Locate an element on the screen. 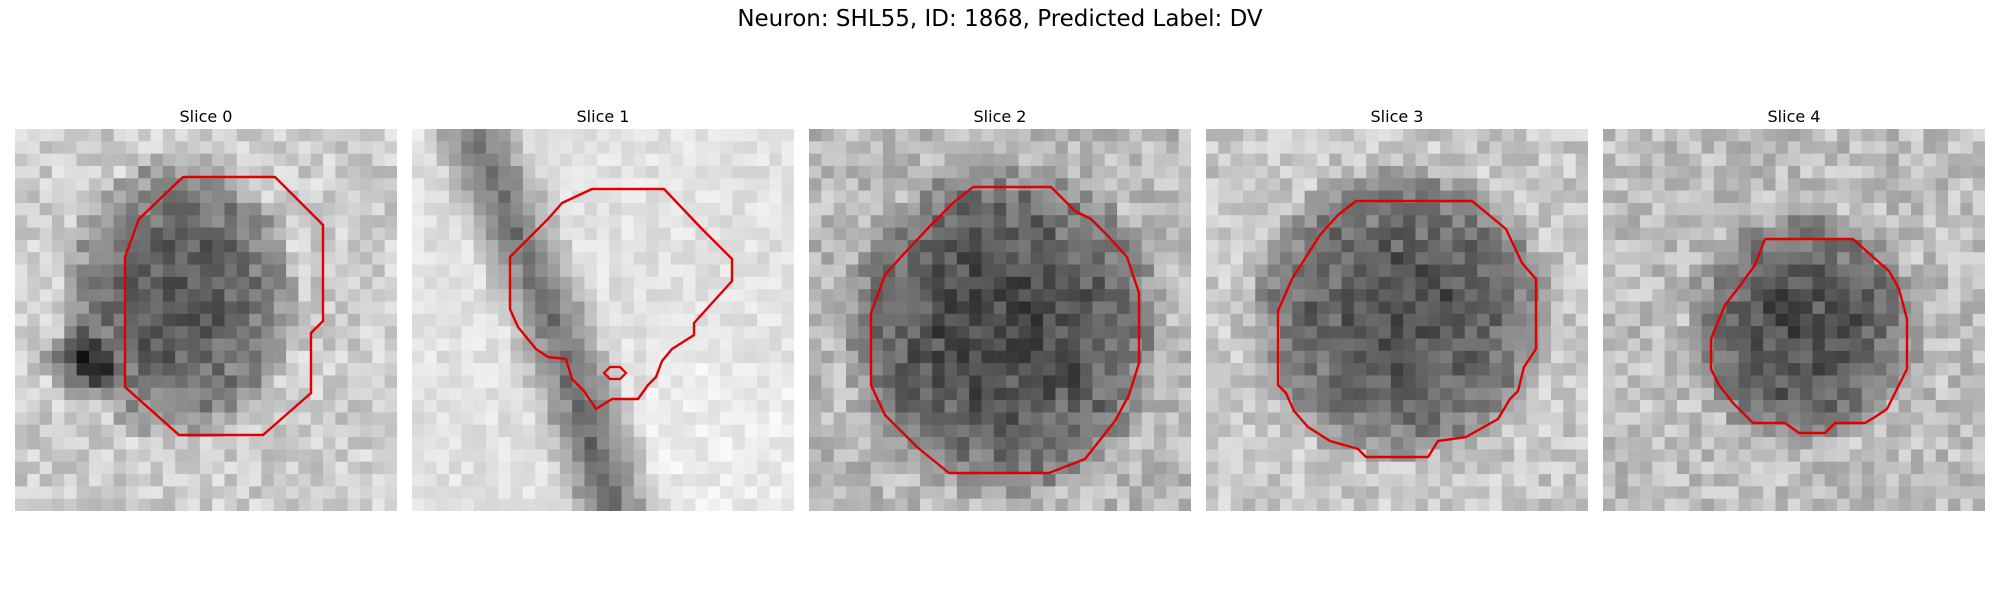  slice-title: Slice 2 is located at coordinates (1000, 116).